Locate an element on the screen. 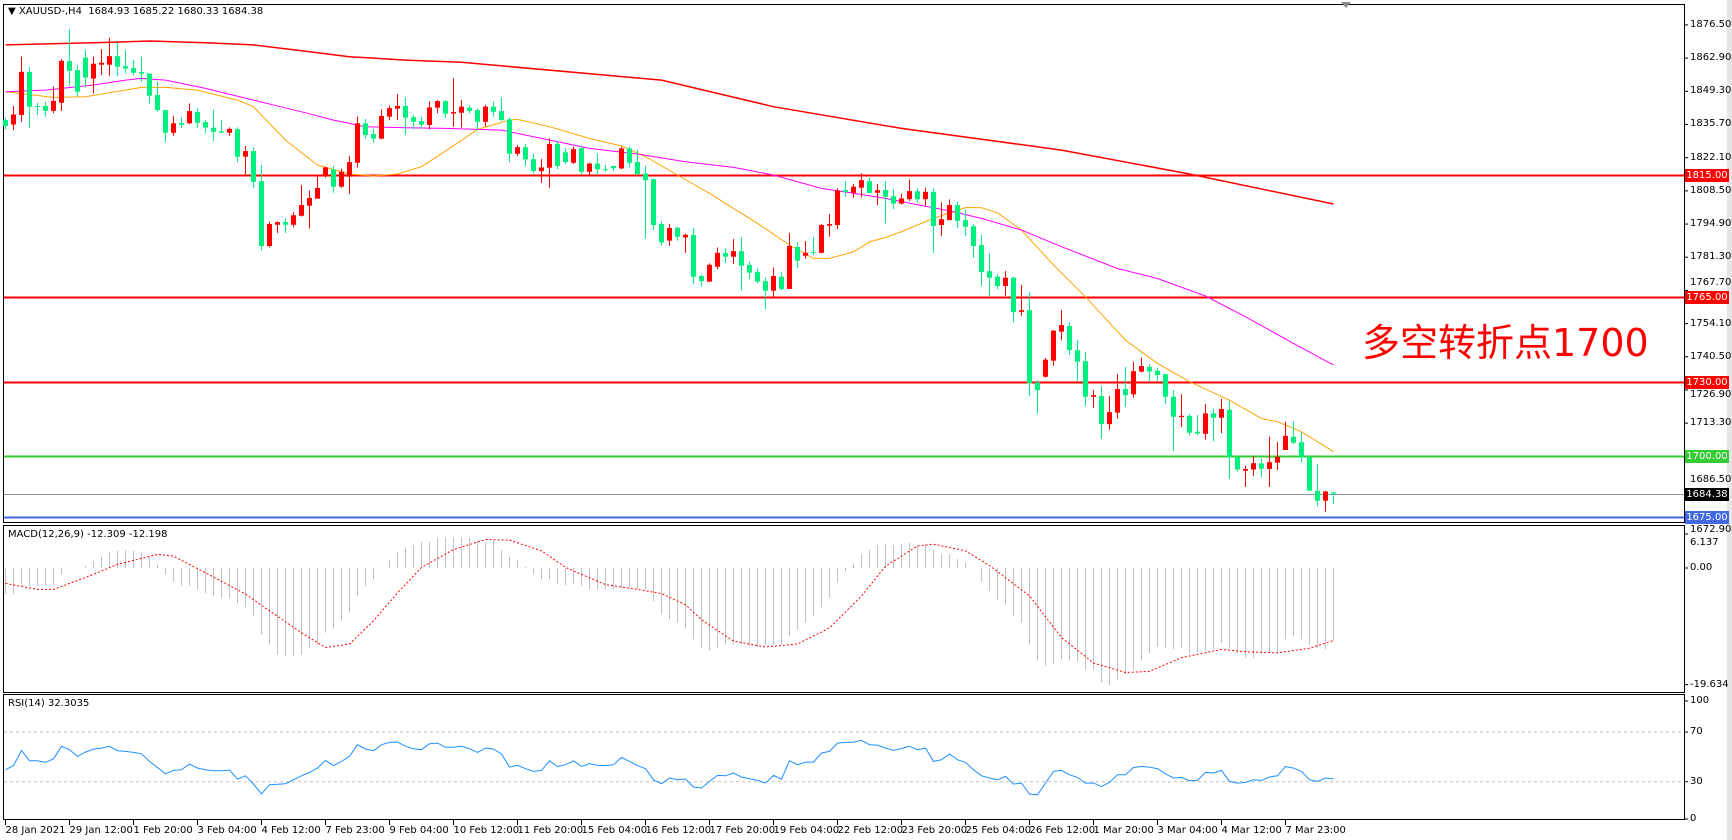  time-axis-label: 4 Feb 12:00 is located at coordinates (291, 830).